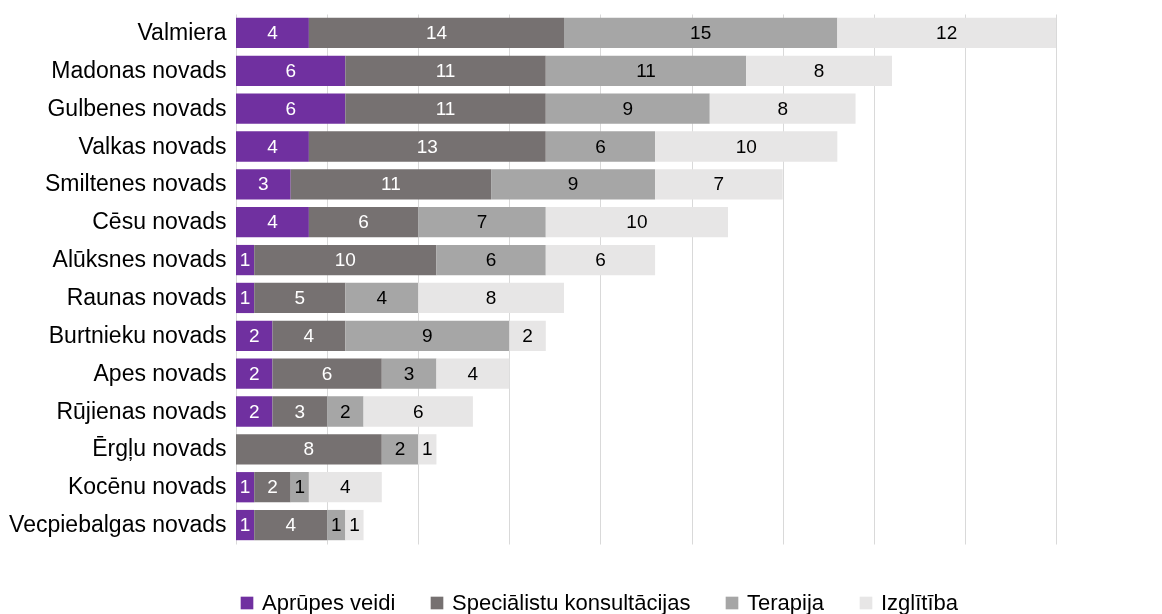 The height and width of the screenshot is (614, 1162). Describe the element at coordinates (571, 602) in the screenshot. I see `legend-label: Speciālistu konsultācijas` at that location.